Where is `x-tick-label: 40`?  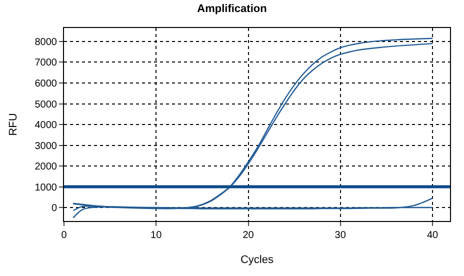 x-tick-label: 40 is located at coordinates (432, 235).